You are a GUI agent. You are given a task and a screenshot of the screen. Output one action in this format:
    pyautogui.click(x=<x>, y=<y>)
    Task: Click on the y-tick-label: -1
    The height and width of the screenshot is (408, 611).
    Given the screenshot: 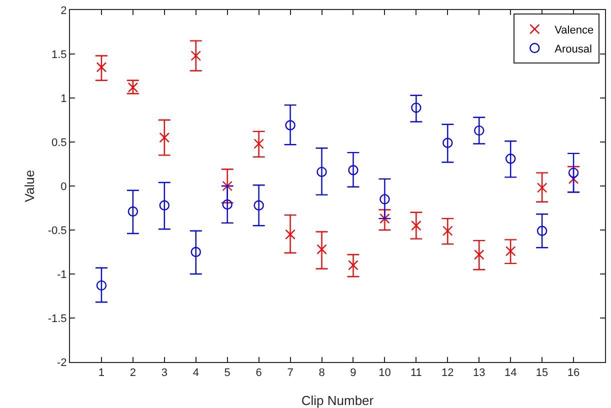 What is the action you would take?
    pyautogui.click(x=62, y=274)
    